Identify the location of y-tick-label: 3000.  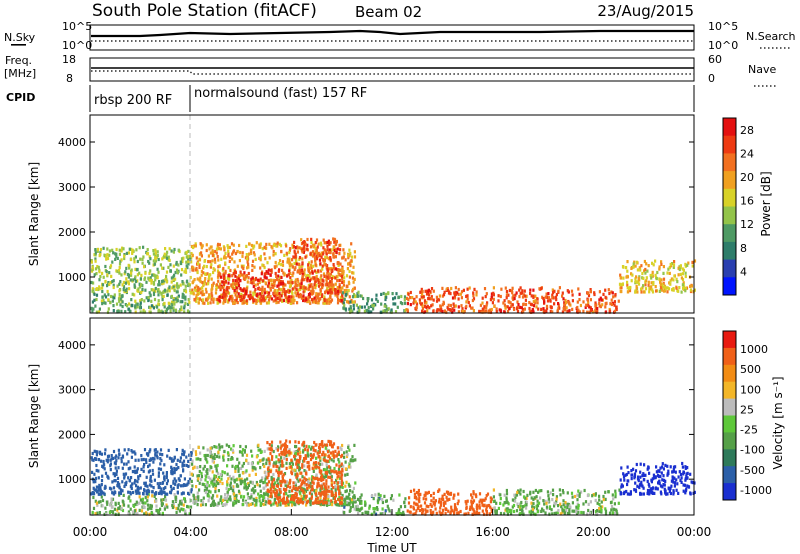
(72, 187).